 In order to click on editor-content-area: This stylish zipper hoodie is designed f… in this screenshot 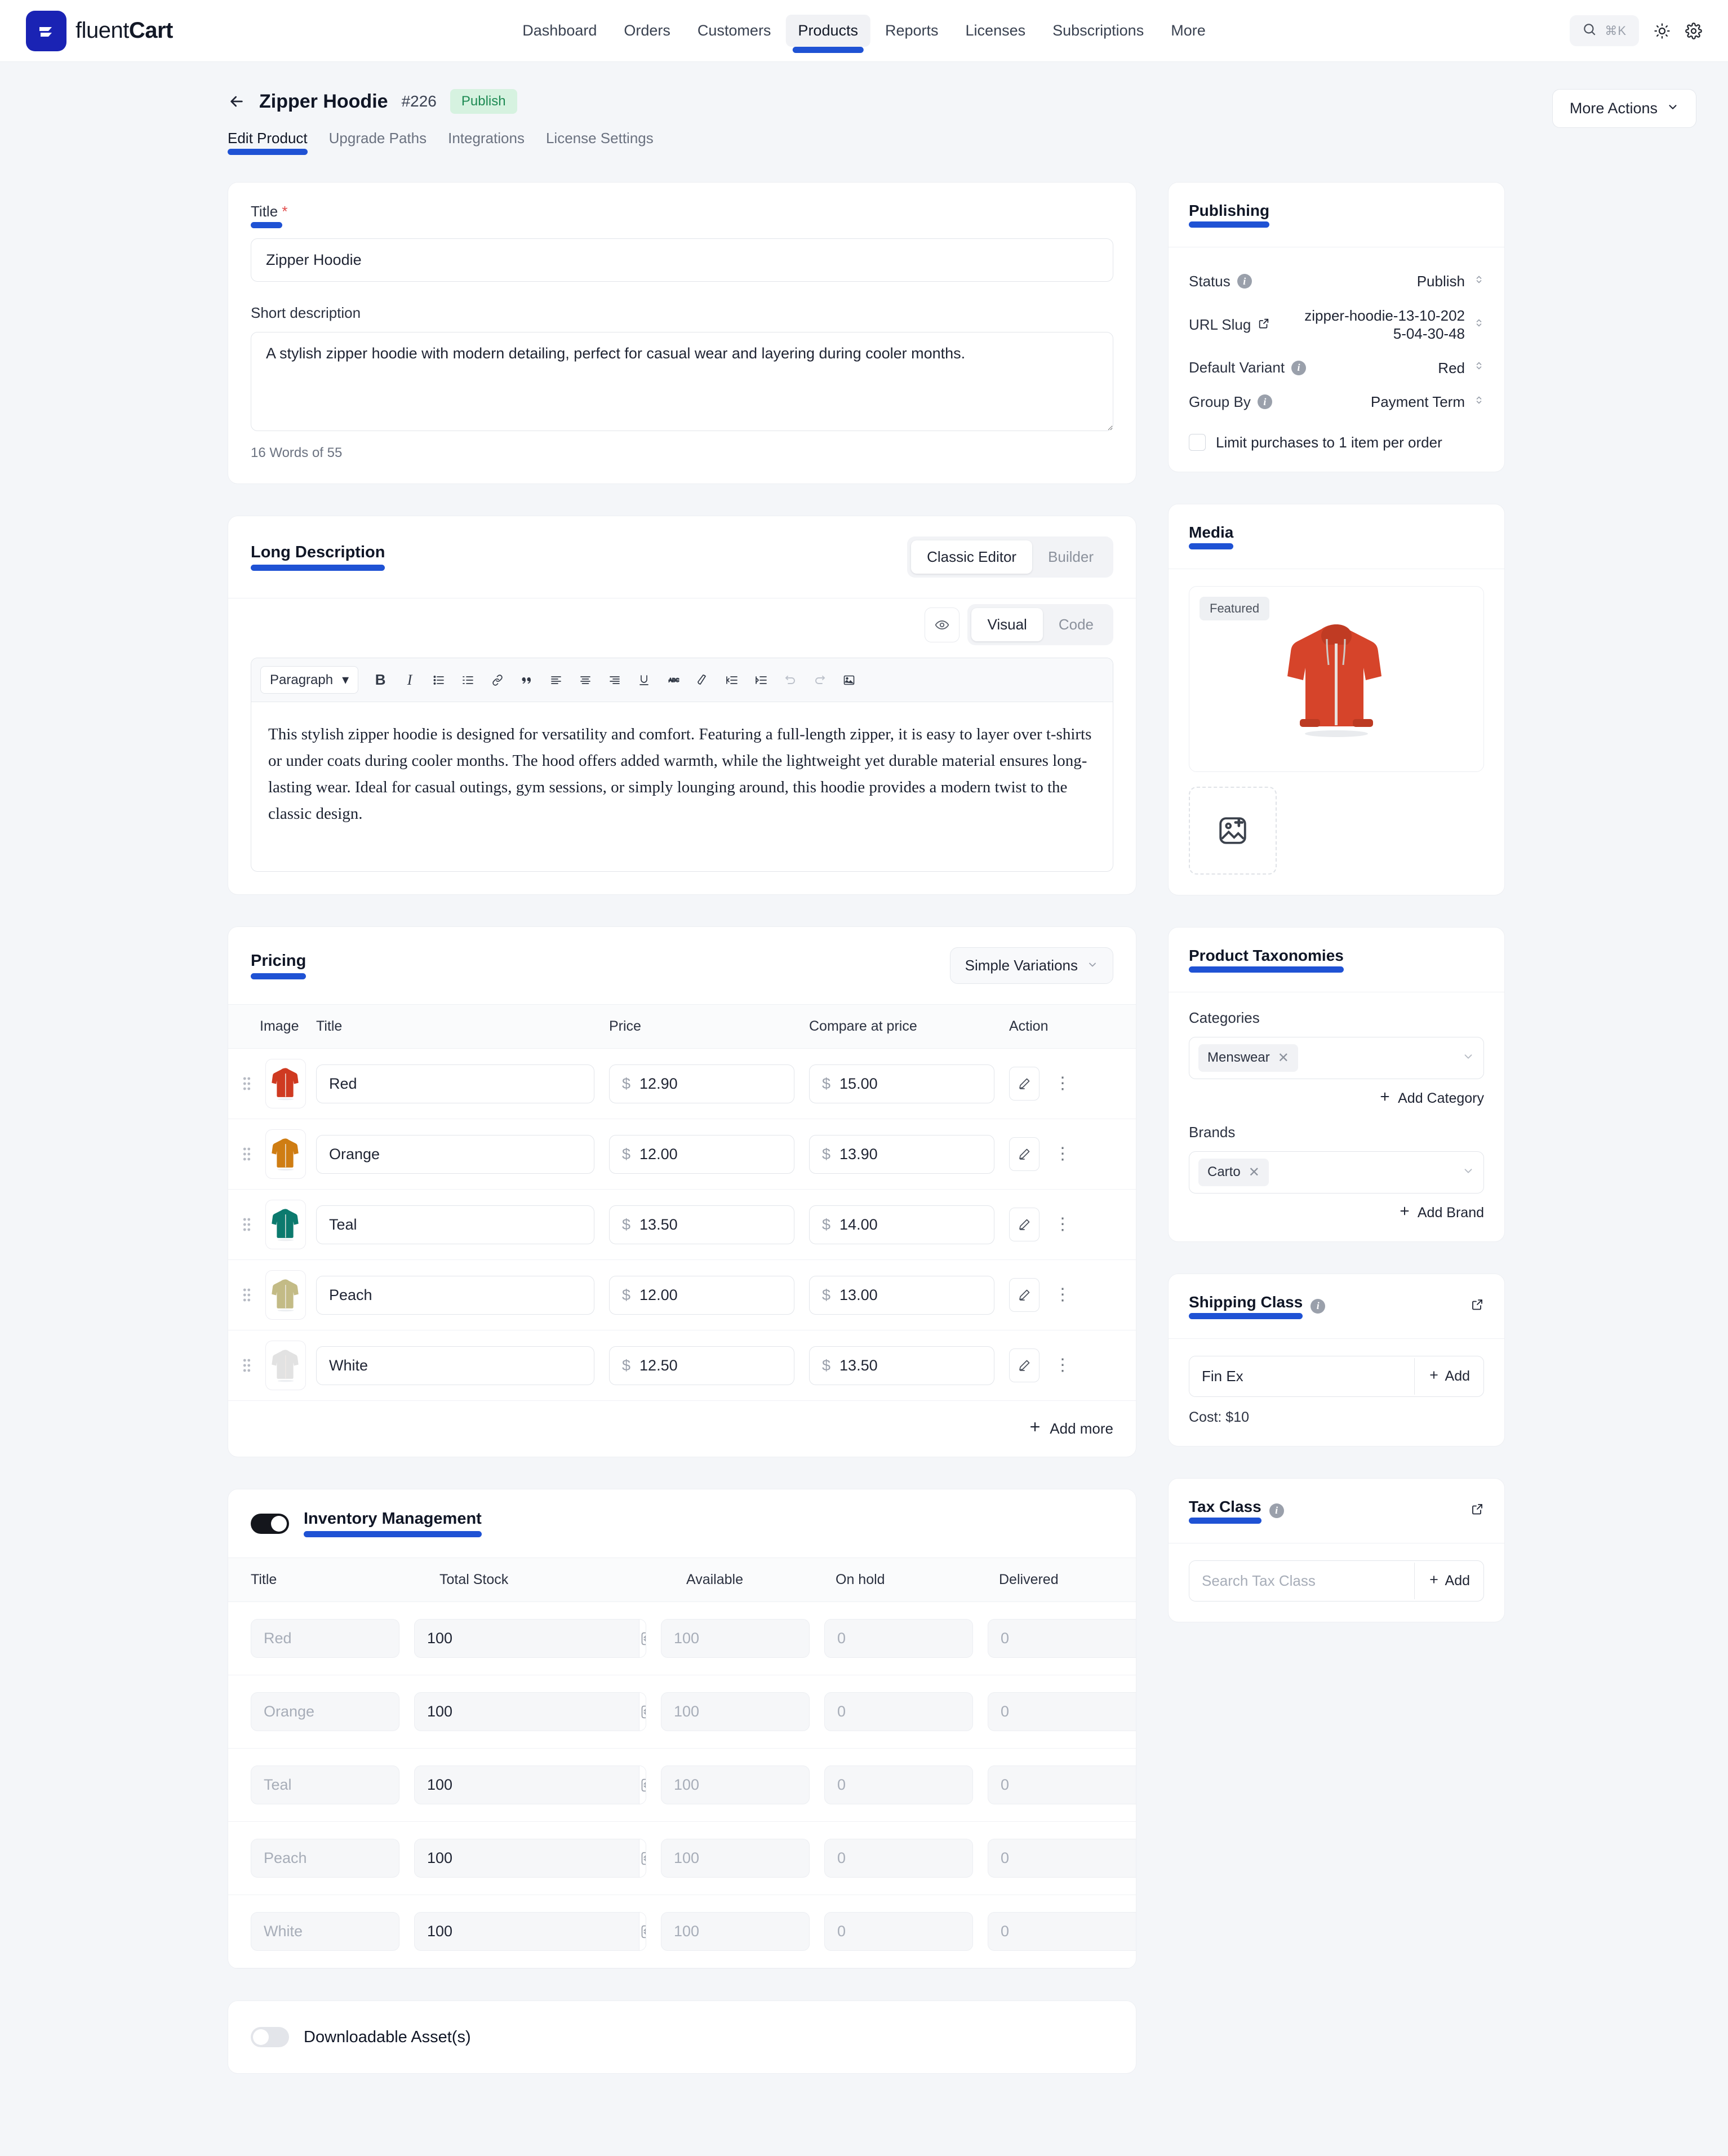, I will do `click(682, 786)`.